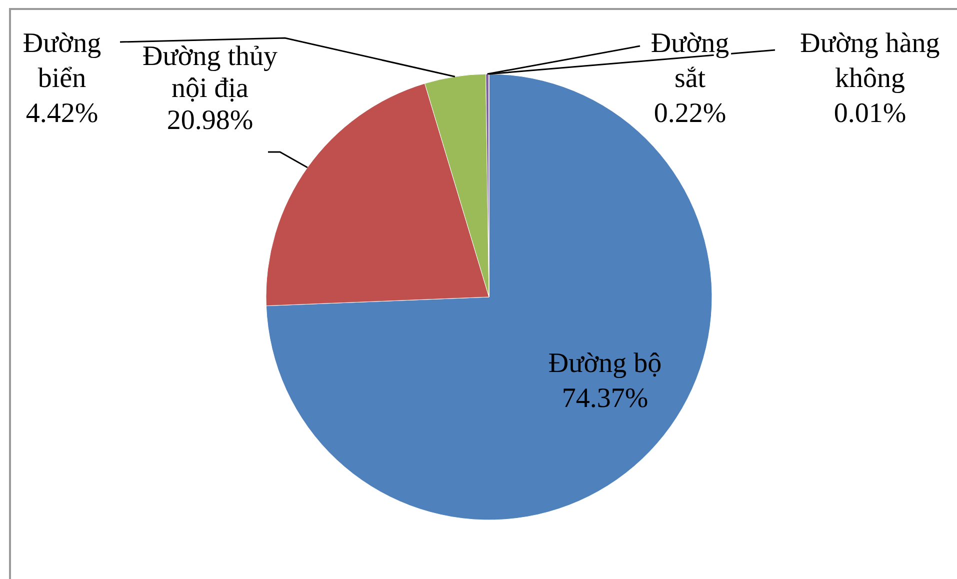  What do you see at coordinates (210, 120) in the screenshot?
I see `data-label: 20.98%` at bounding box center [210, 120].